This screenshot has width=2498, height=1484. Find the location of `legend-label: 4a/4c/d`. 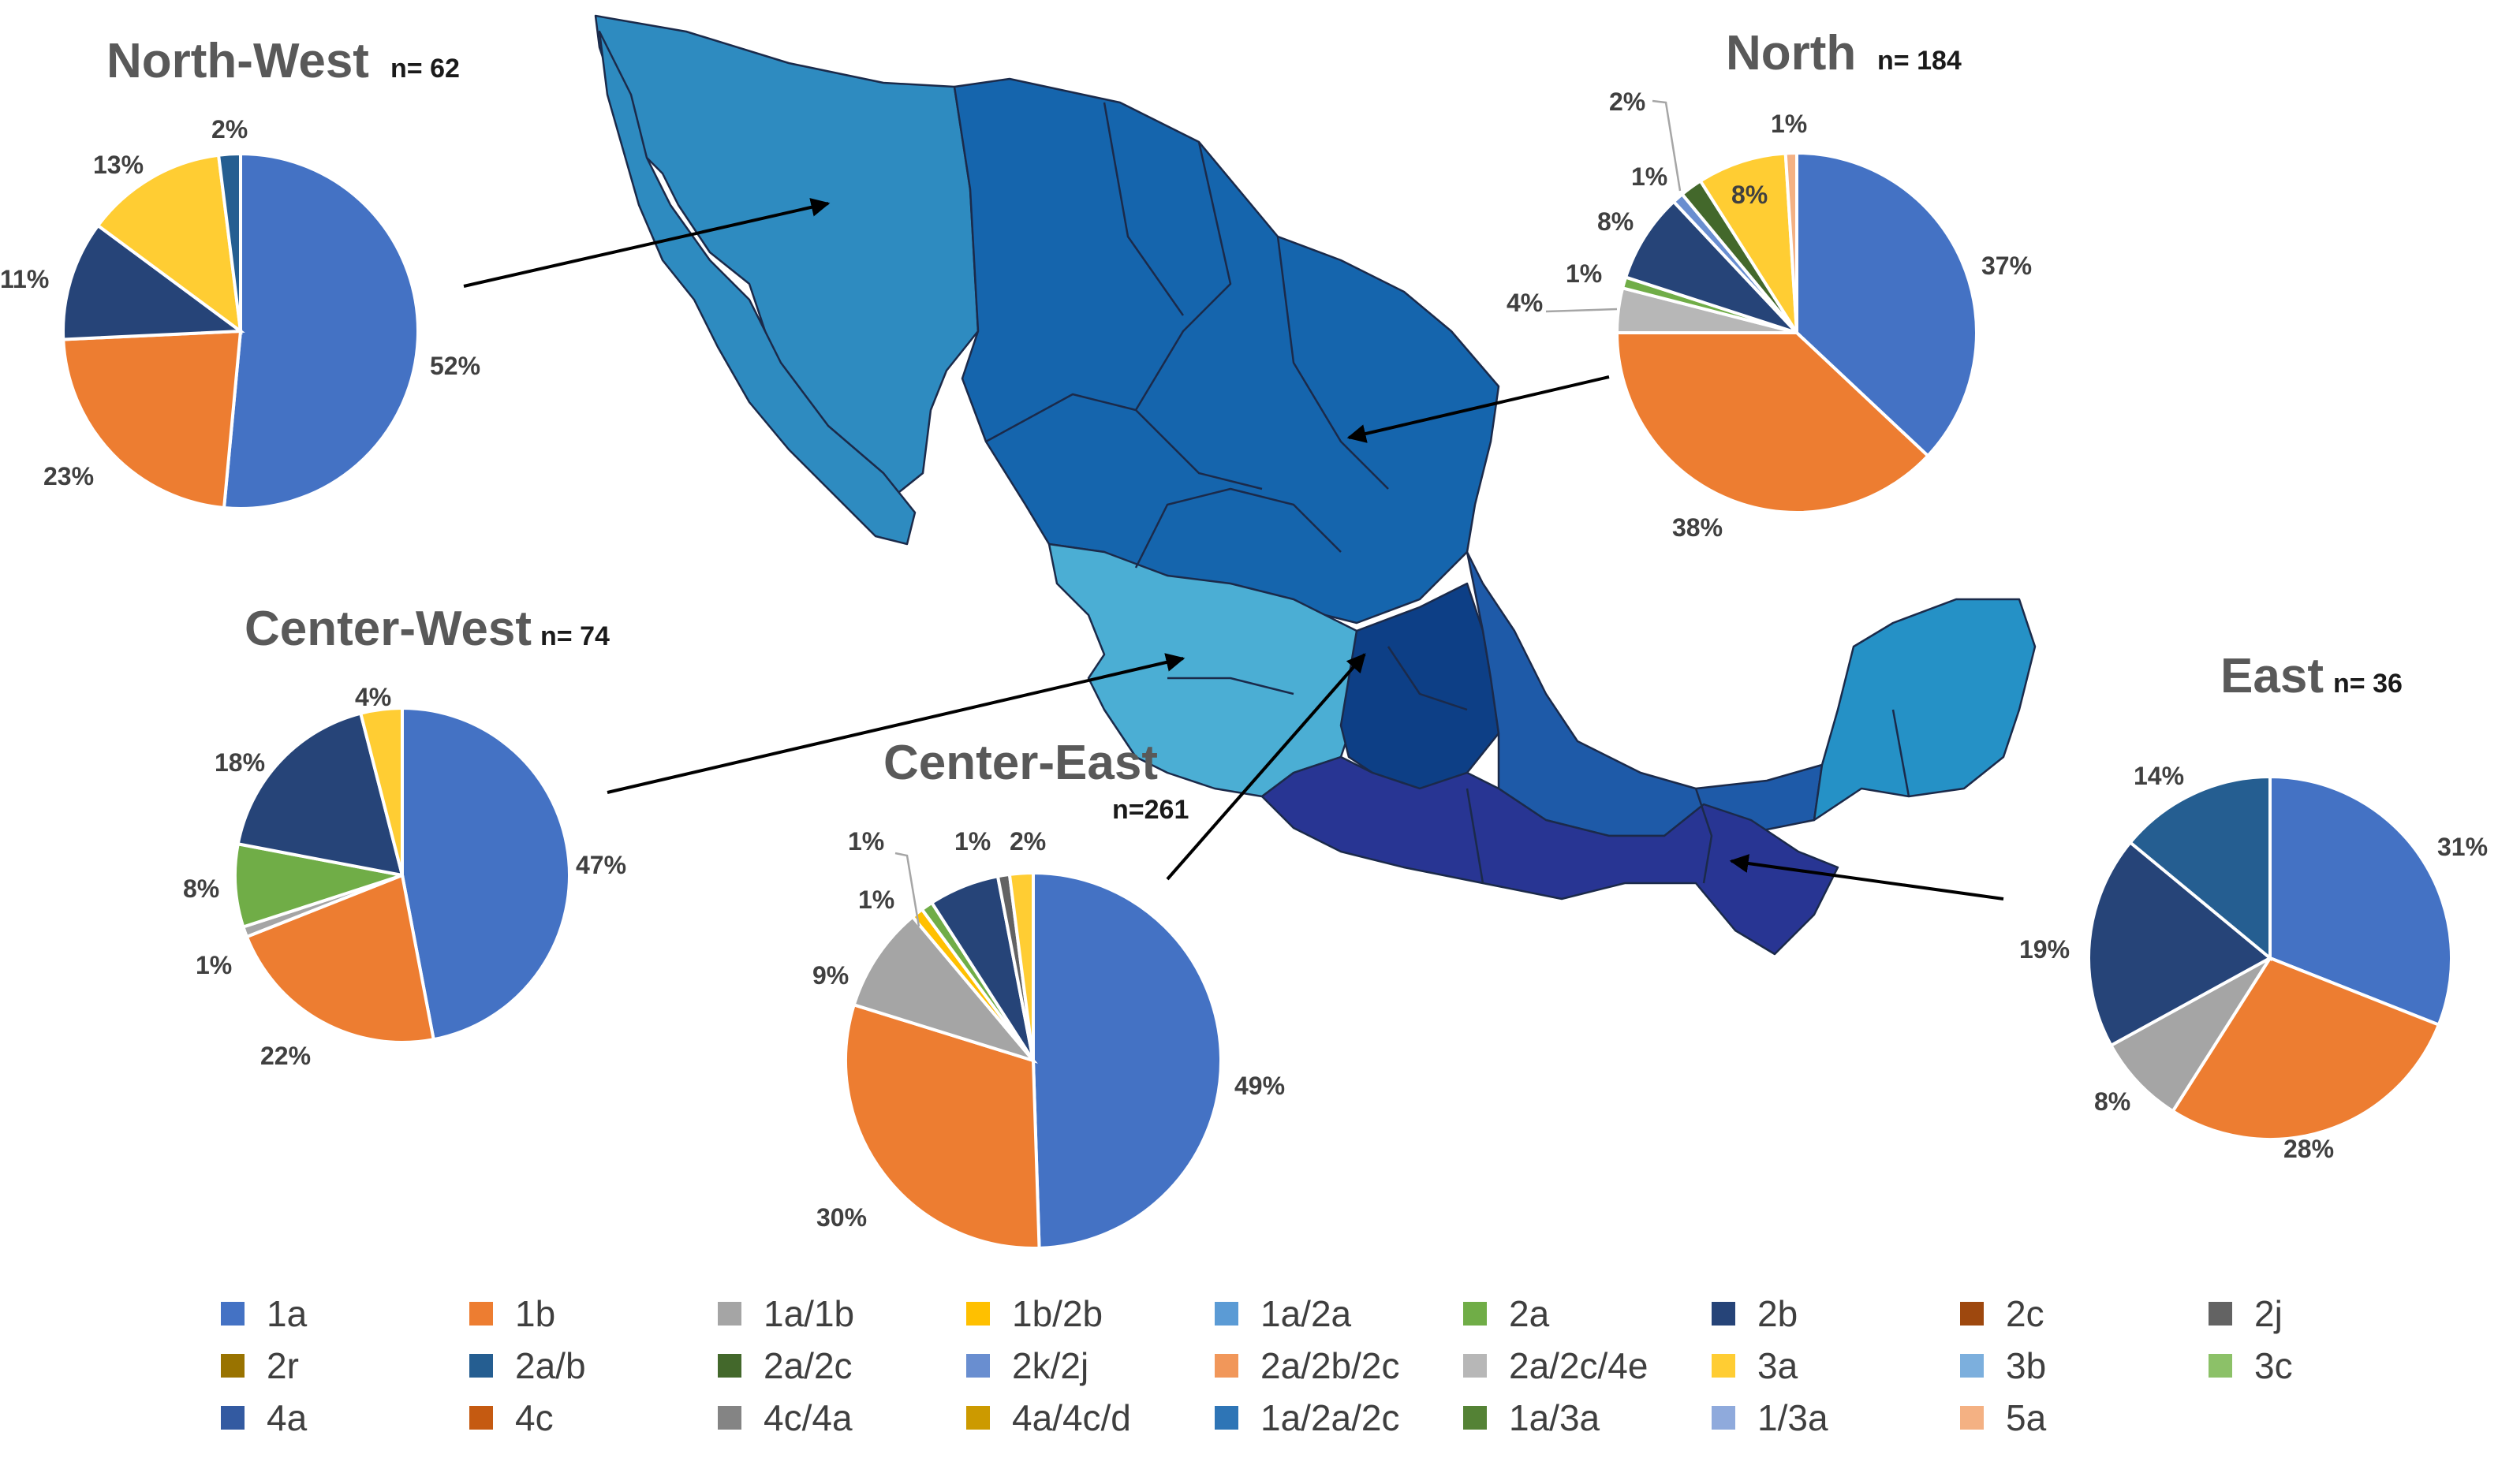

legend-label: 4a/4c/d is located at coordinates (1071, 1417).